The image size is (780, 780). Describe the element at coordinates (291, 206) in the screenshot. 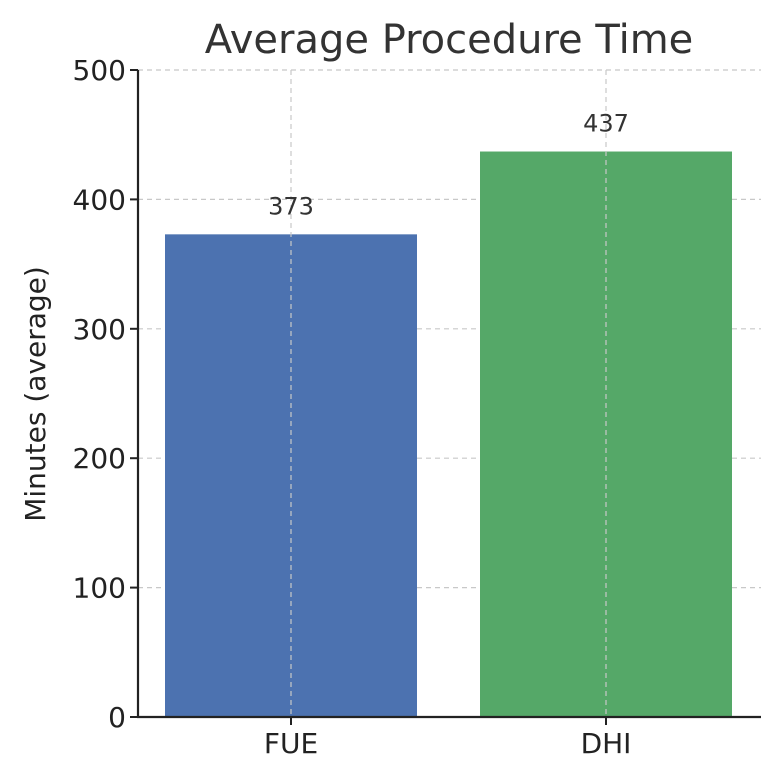

I see `data-label-fue: 373` at that location.